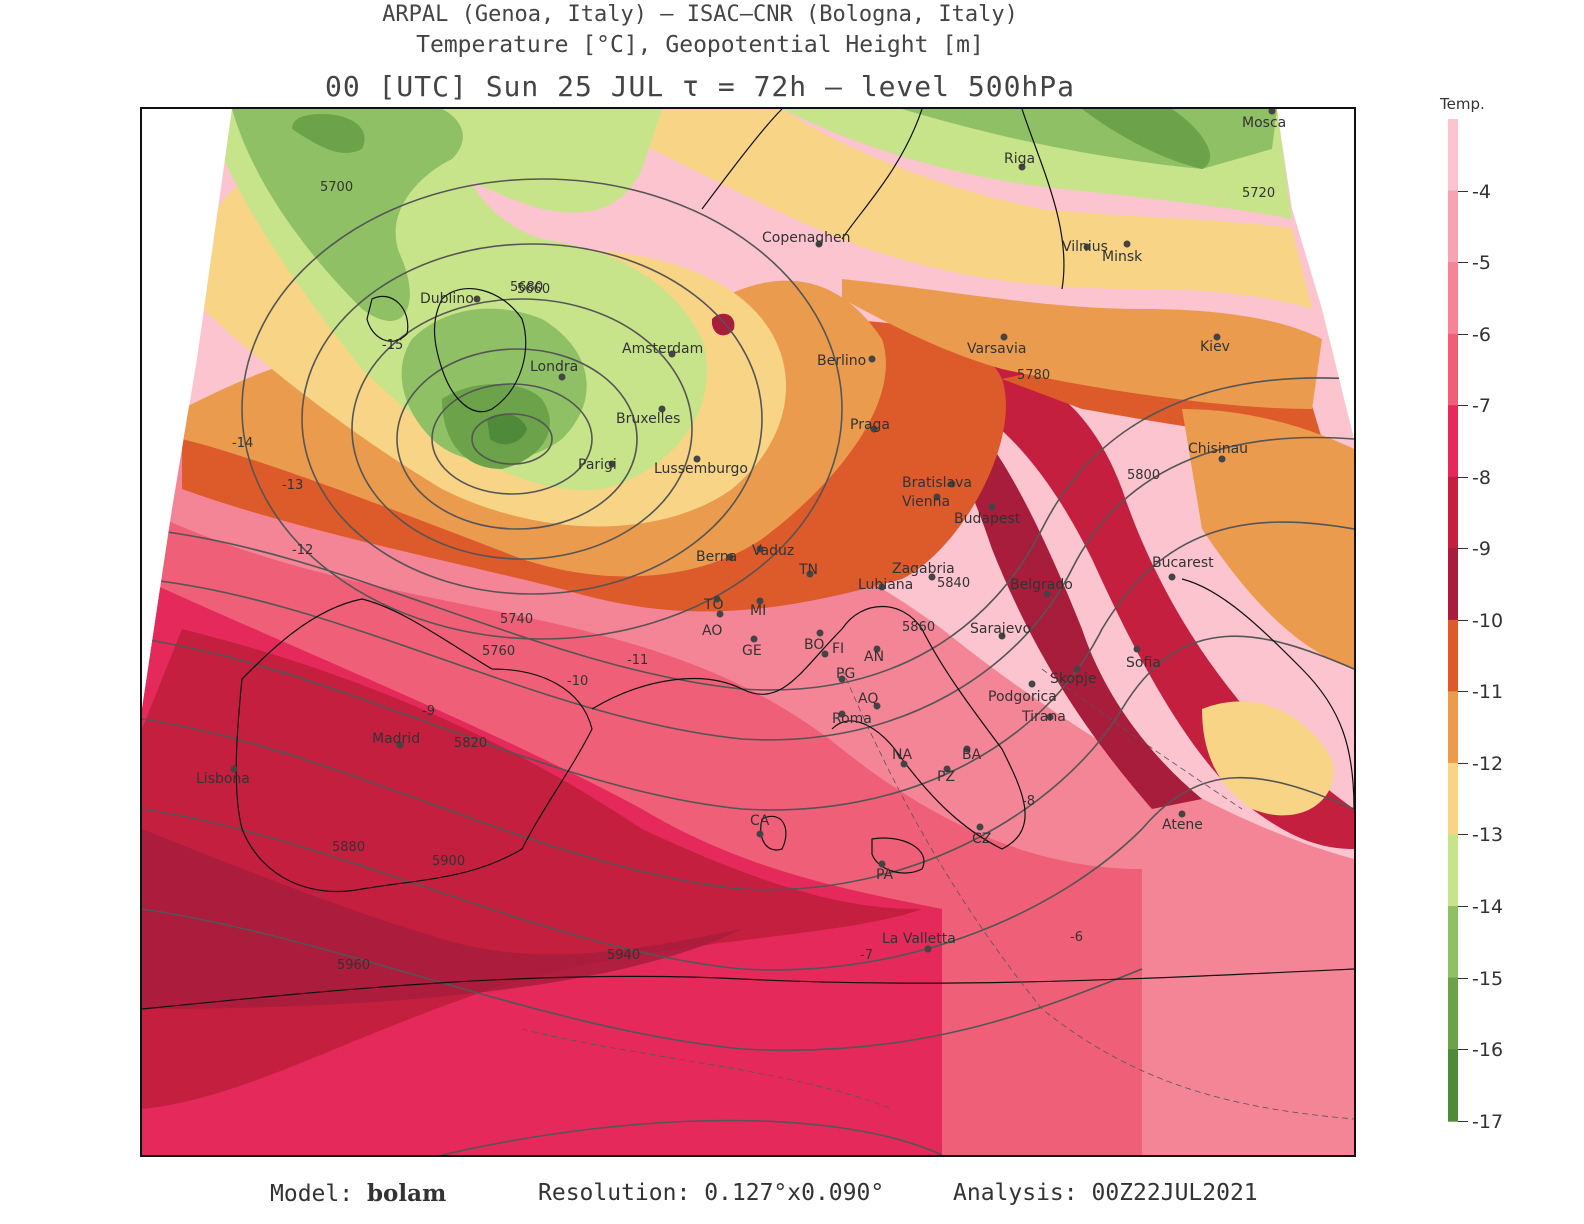 This screenshot has height=1224, width=1584. I want to click on legend-colorbar, so click(1453, 620).